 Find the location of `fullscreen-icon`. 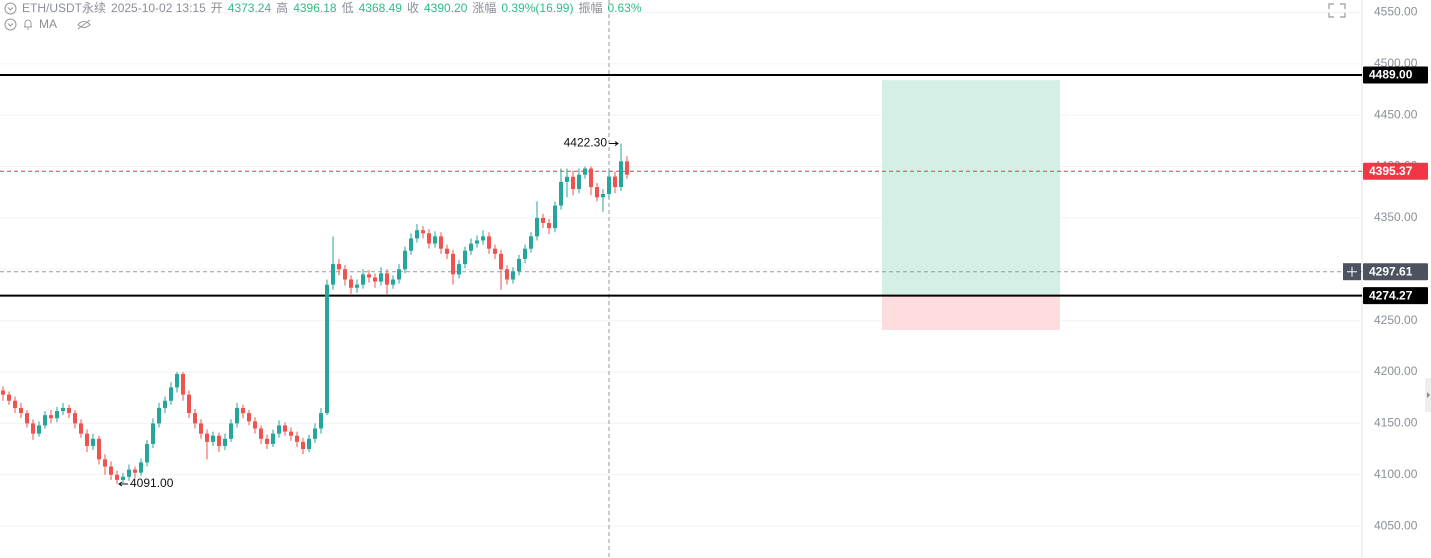

fullscreen-icon is located at coordinates (1337, 10).